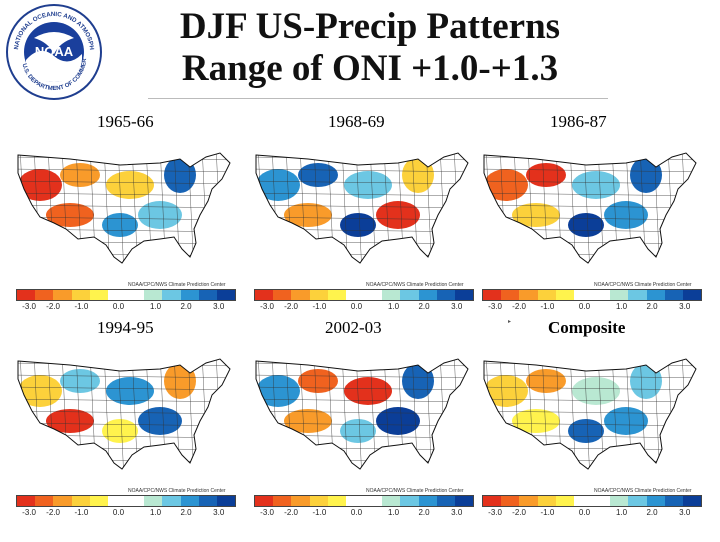 This screenshot has width=720, height=542. I want to click on panel-label-1986-87: 1986-87, so click(578, 121).